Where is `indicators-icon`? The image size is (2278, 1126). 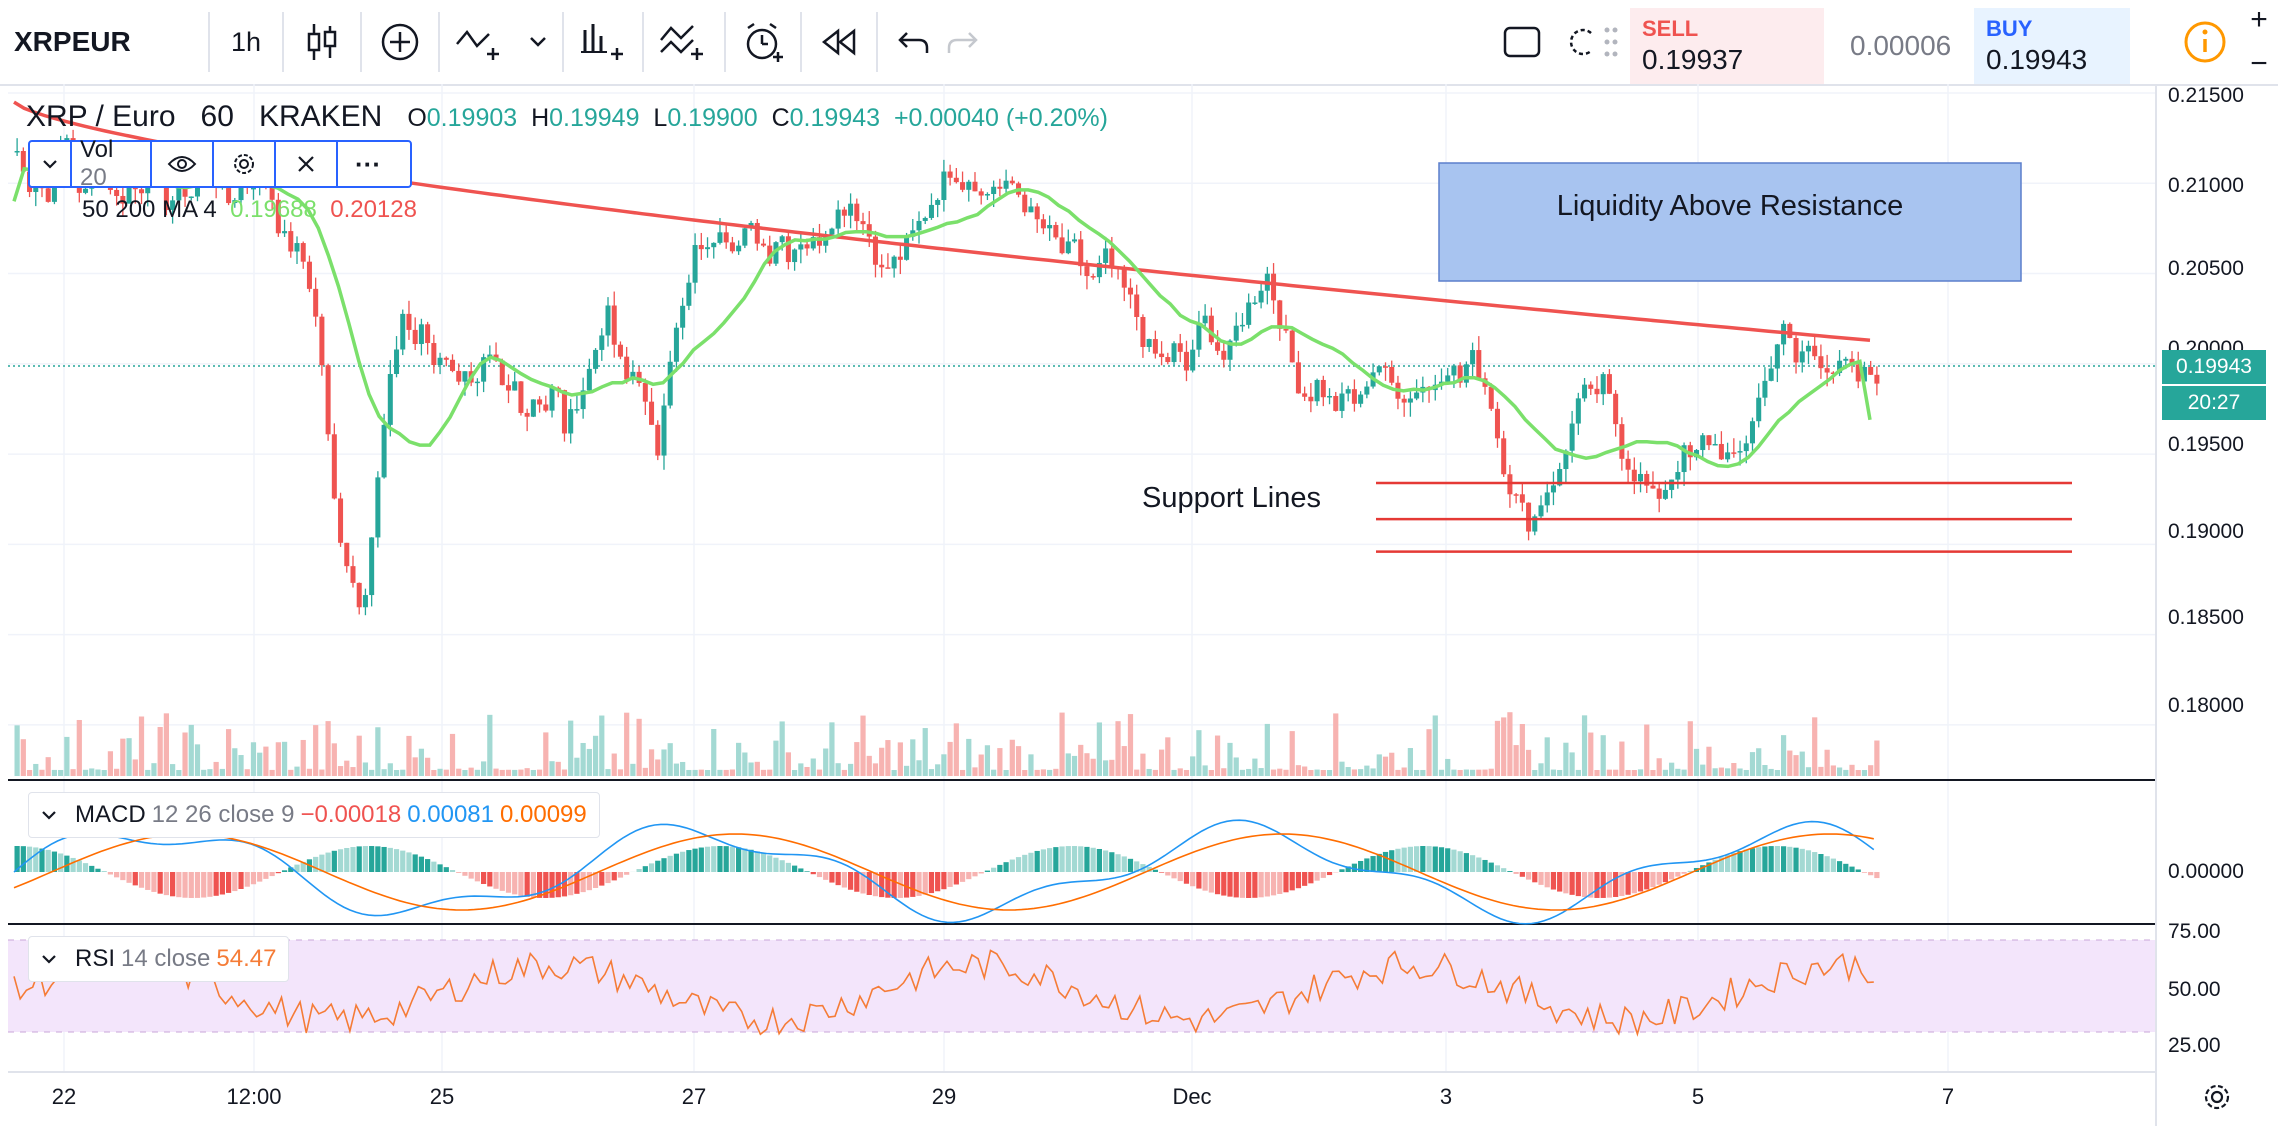
indicators-icon is located at coordinates (480, 42).